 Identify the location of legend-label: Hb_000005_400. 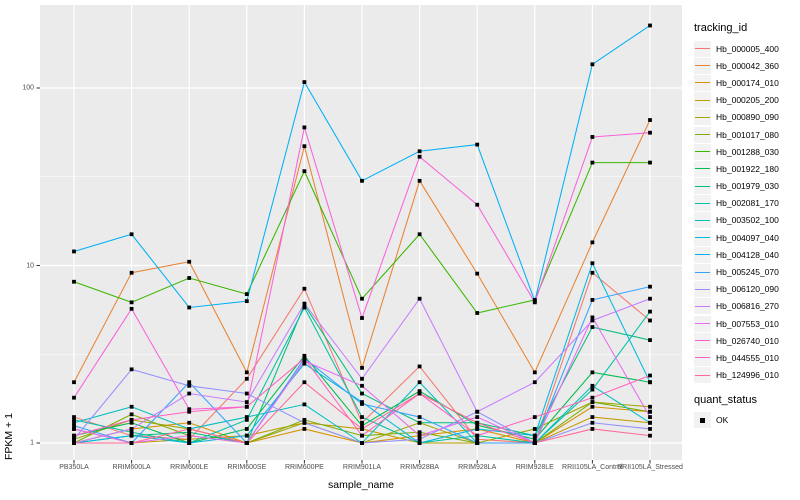
(747, 48).